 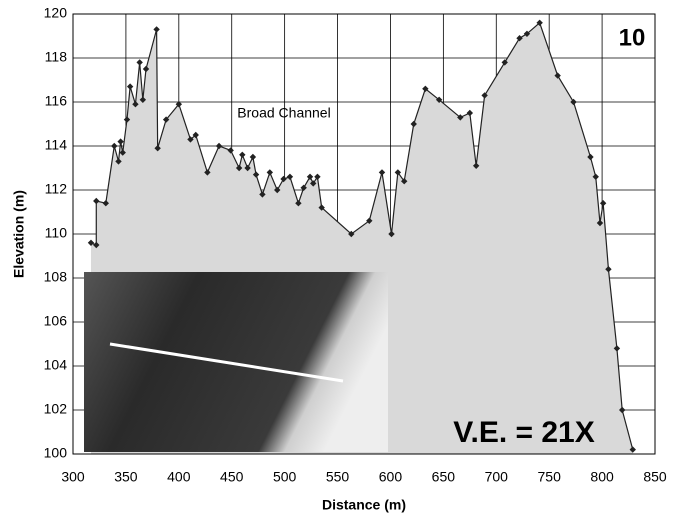 I want to click on x-axis-title: Distance (m), so click(x=364, y=505).